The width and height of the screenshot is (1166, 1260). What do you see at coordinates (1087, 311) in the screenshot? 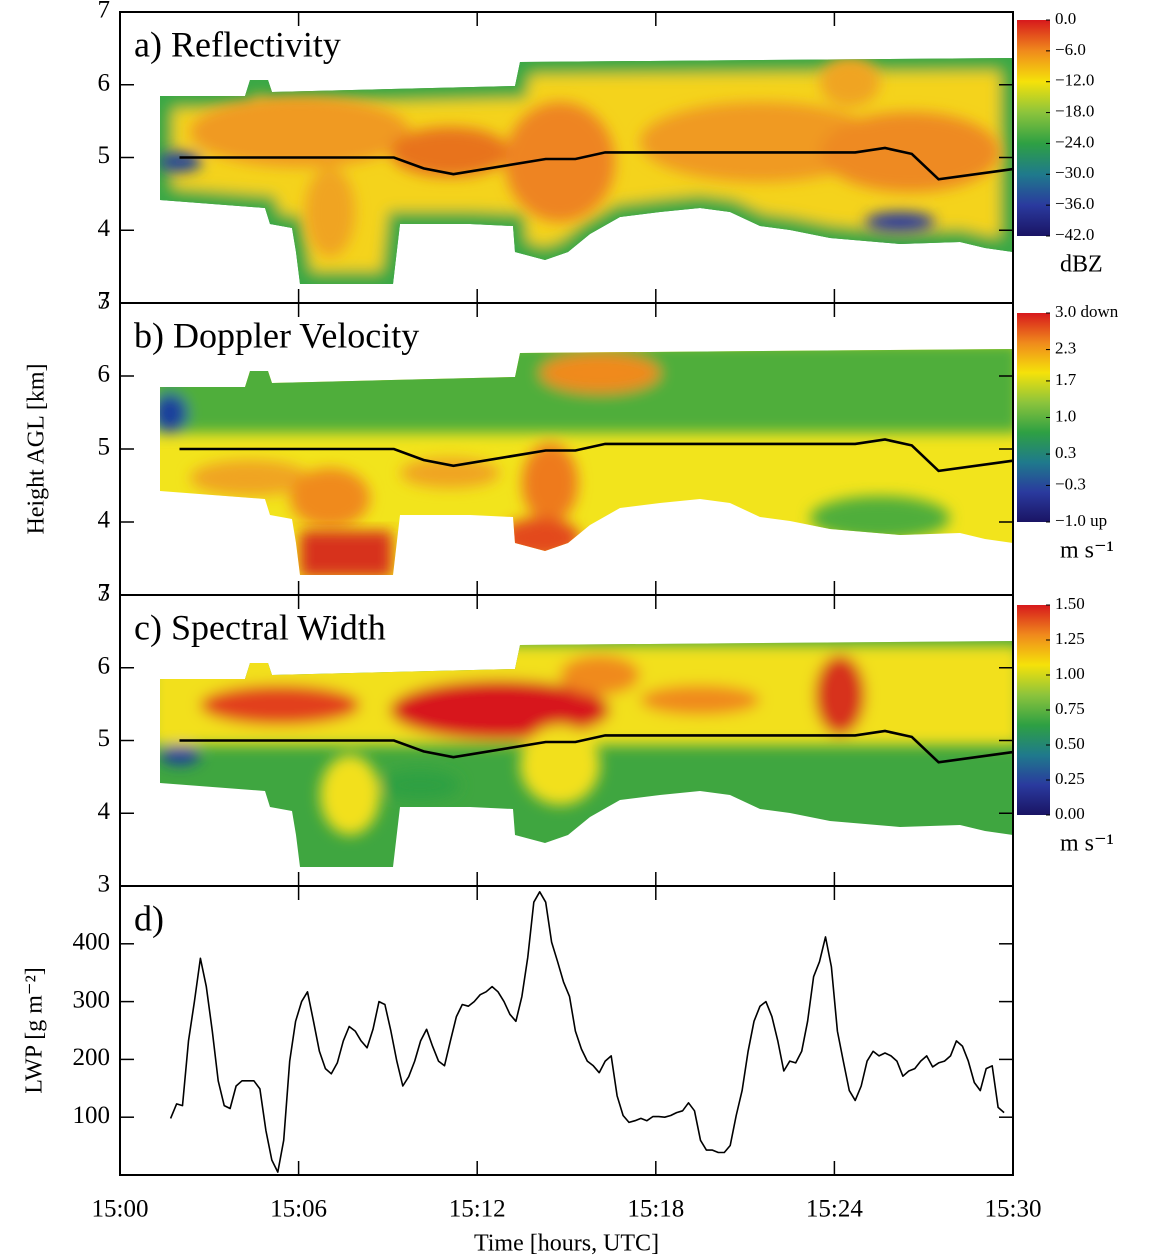
I see `colorbar-tick-label: 3.0 down` at bounding box center [1087, 311].